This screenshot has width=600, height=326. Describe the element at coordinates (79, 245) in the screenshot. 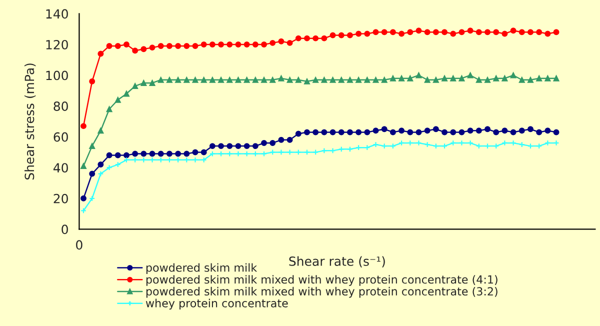

I see `text: 0` at that location.